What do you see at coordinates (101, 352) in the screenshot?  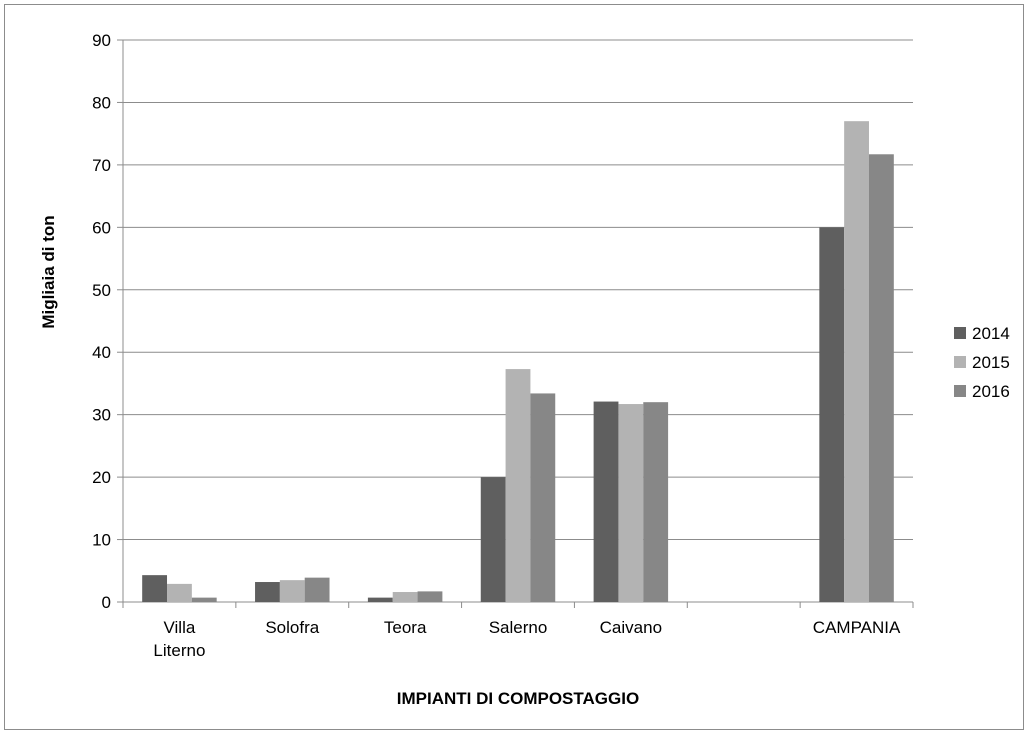 I see `y-tick-label-40: 40` at bounding box center [101, 352].